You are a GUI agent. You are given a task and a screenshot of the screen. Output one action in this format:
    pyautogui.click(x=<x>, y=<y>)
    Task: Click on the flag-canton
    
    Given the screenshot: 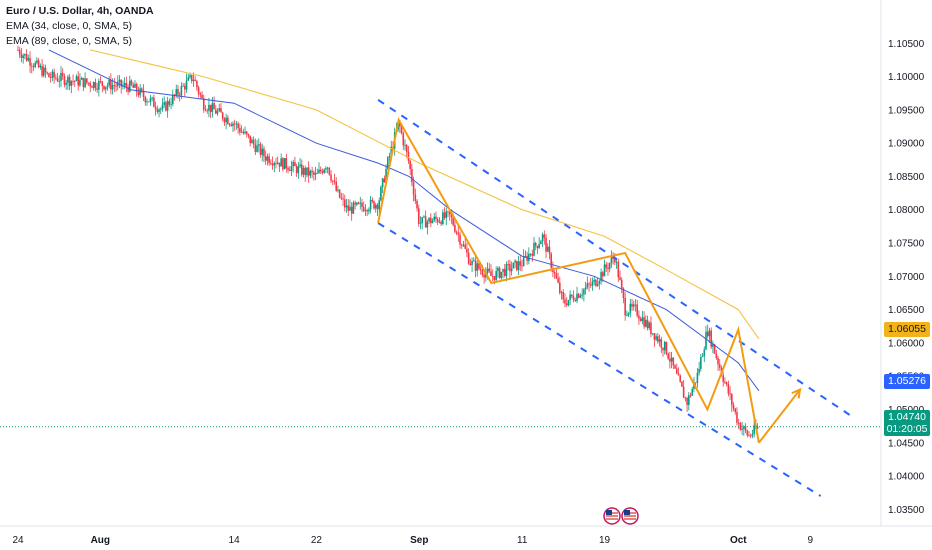 What is the action you would take?
    pyautogui.click(x=627, y=512)
    